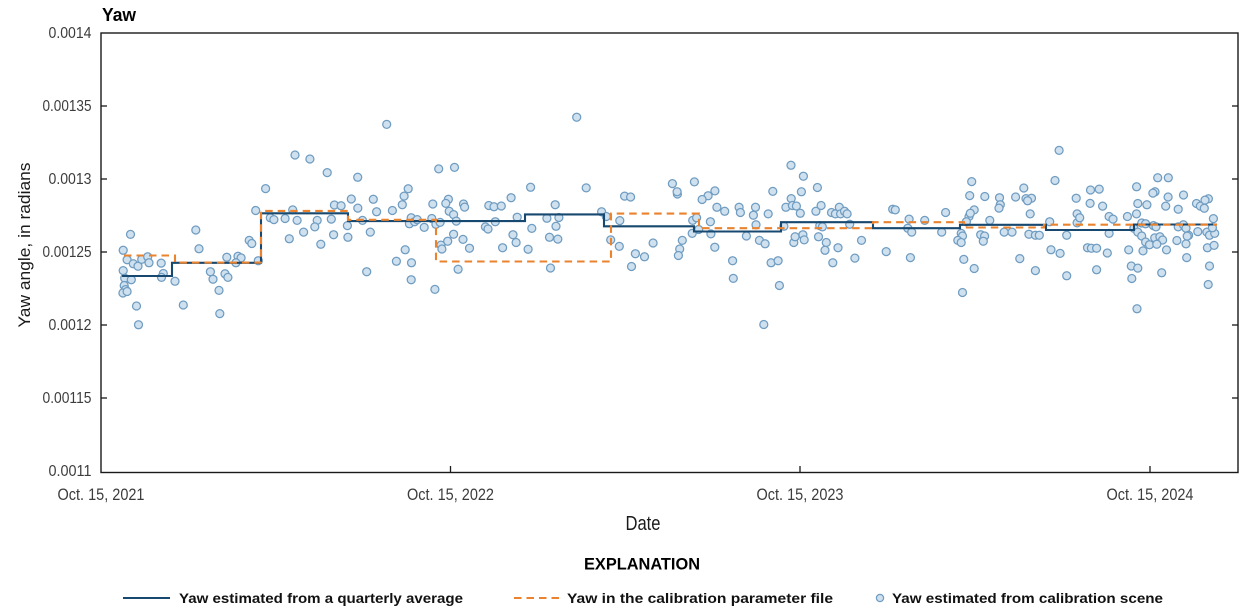 This screenshot has height=614, width=1241. Describe the element at coordinates (67, 252) in the screenshot. I see `svg-text: 0.00125` at that location.